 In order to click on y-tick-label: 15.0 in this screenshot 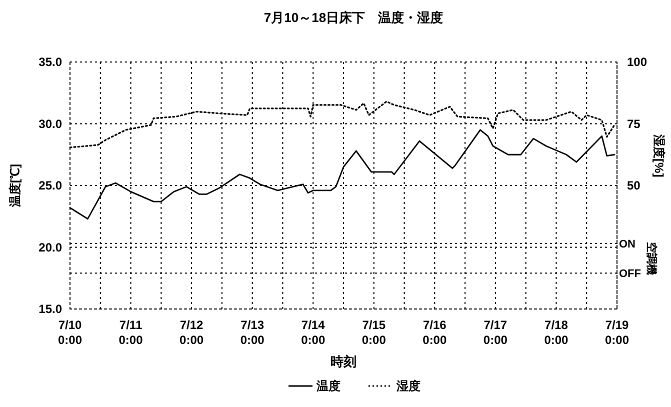, I will do `click(50, 309)`.